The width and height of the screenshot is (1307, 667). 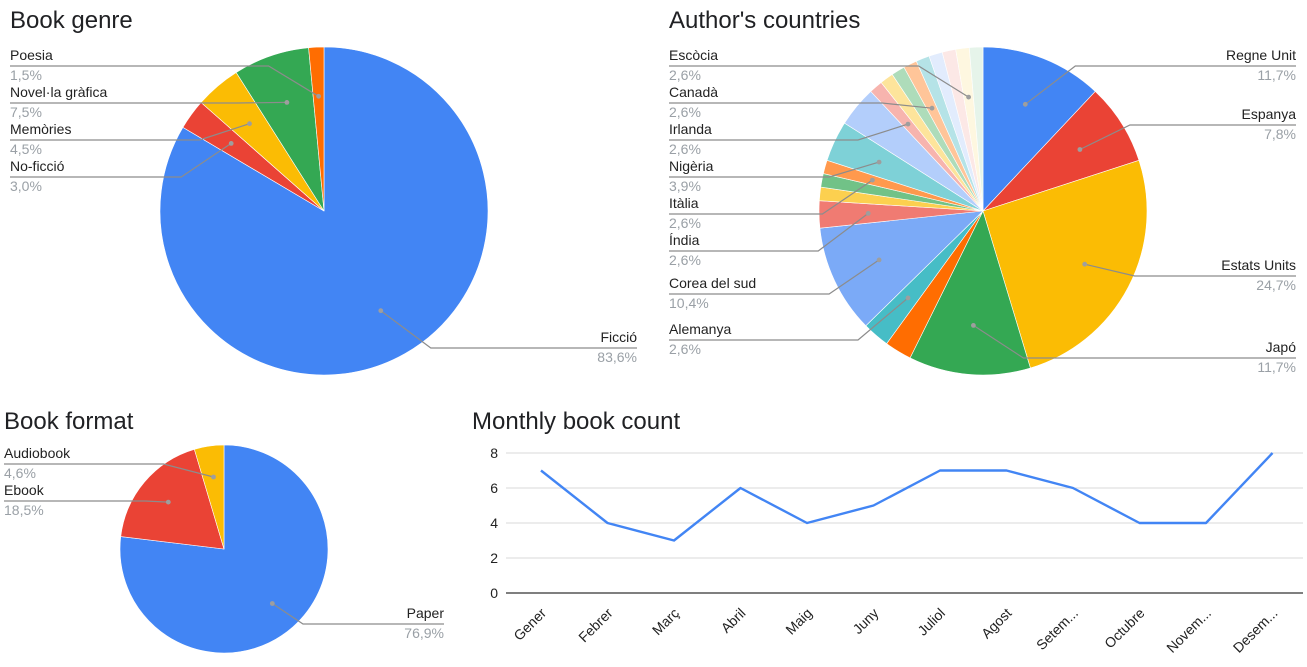 I want to click on countries-alemanya-percent: 2,6%, so click(x=685, y=349).